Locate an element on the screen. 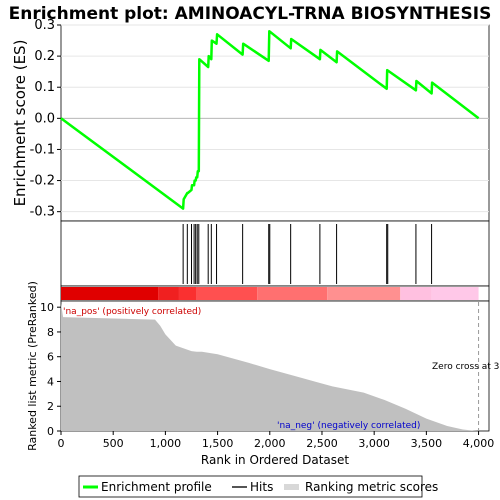 The image size is (500, 500). legend-metric-label: Ranking metric scores is located at coordinates (371, 487).